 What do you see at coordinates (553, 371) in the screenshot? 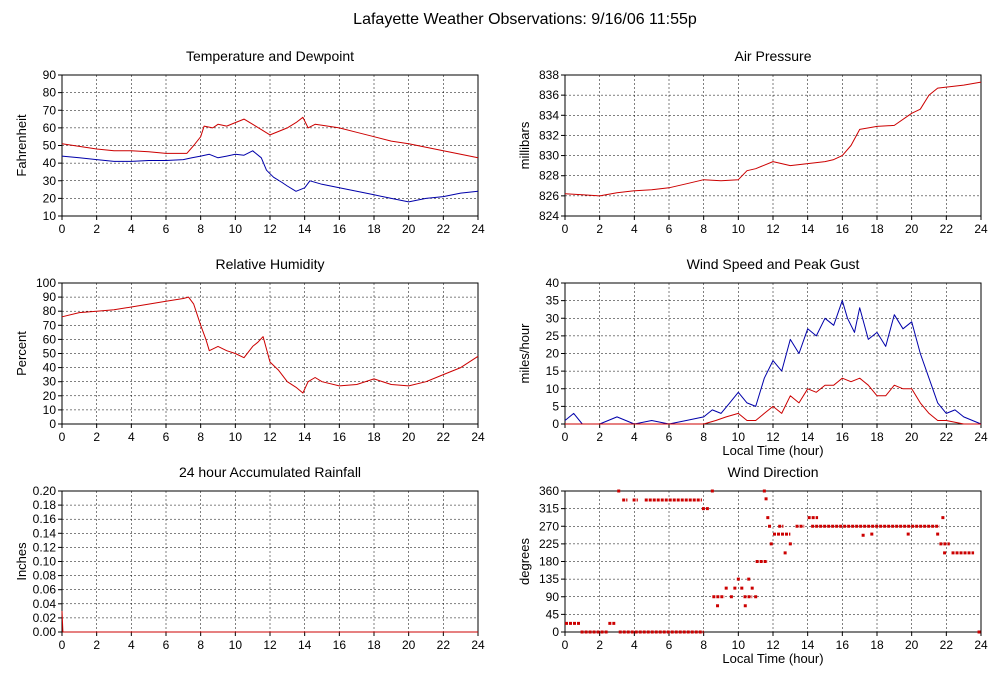
I see `wind-ytick-label: 15` at bounding box center [553, 371].